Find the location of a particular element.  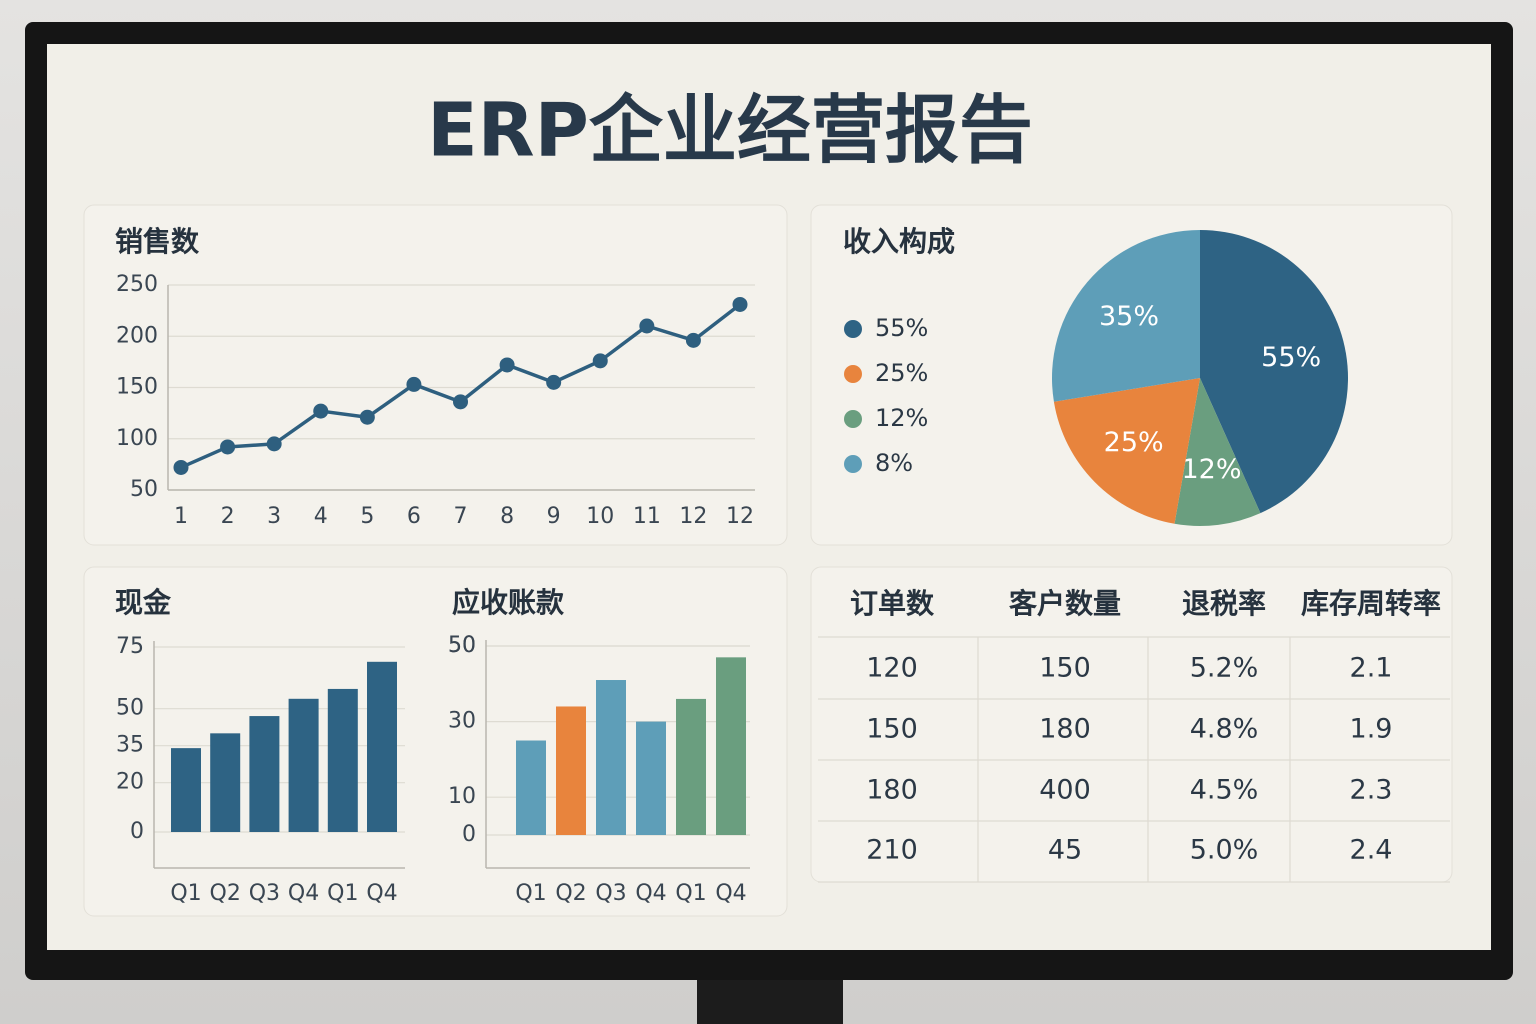

table-cell: 4.8% is located at coordinates (1224, 729).